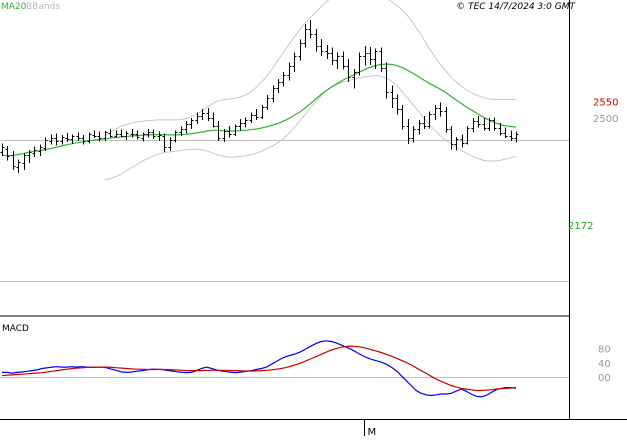  What do you see at coordinates (604, 350) in the screenshot?
I see `macd-tick-label: 80` at bounding box center [604, 350].